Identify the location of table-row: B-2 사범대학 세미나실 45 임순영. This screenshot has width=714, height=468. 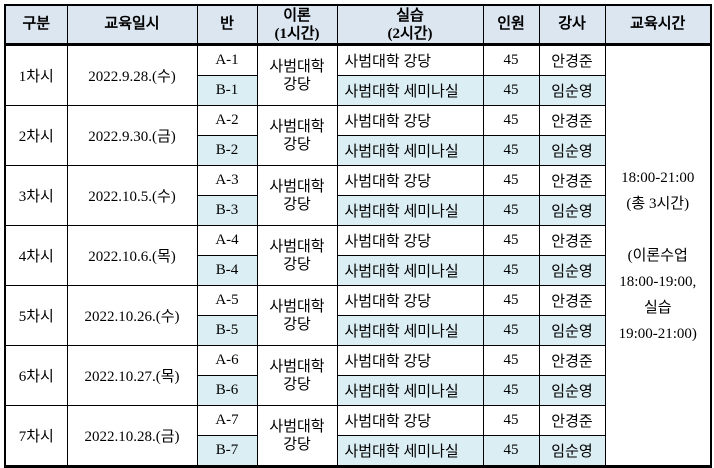
(358, 150).